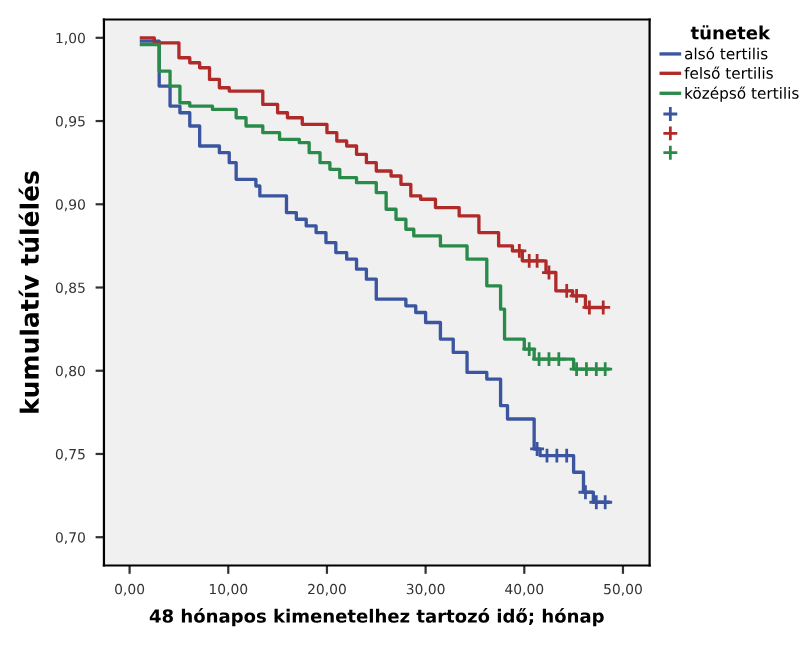 This screenshot has width=812, height=650. I want to click on y-axis-title: kumulatív túlélés, so click(28, 292).